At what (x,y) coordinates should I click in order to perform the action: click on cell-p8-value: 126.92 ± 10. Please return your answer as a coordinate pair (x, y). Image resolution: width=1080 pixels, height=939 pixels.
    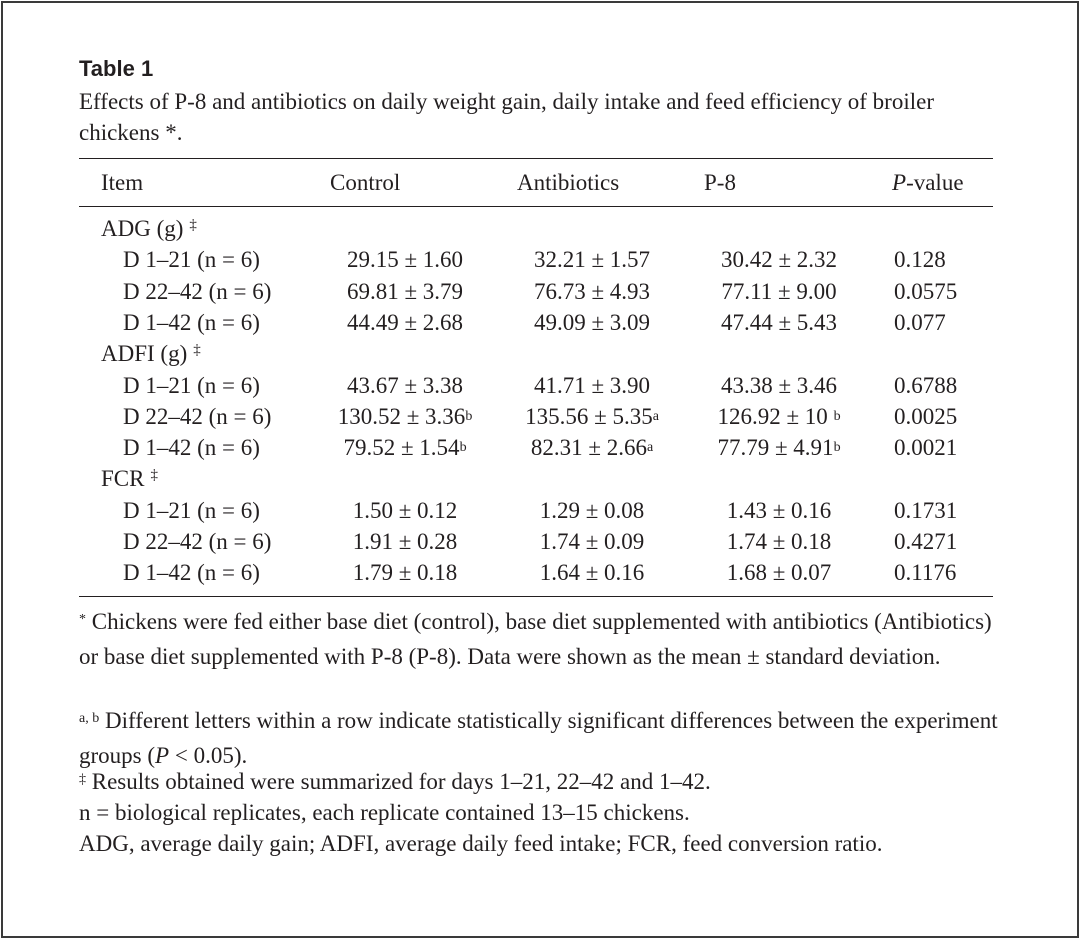
    Looking at the image, I should click on (775, 416).